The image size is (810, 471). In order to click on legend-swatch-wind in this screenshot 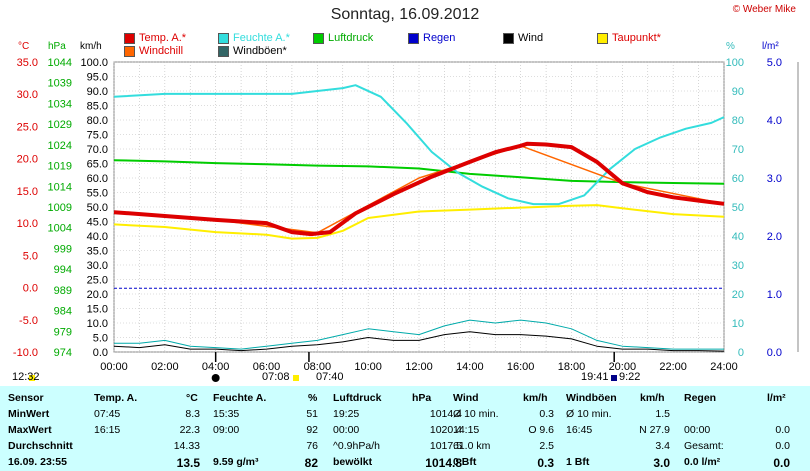, I will do `click(508, 38)`.